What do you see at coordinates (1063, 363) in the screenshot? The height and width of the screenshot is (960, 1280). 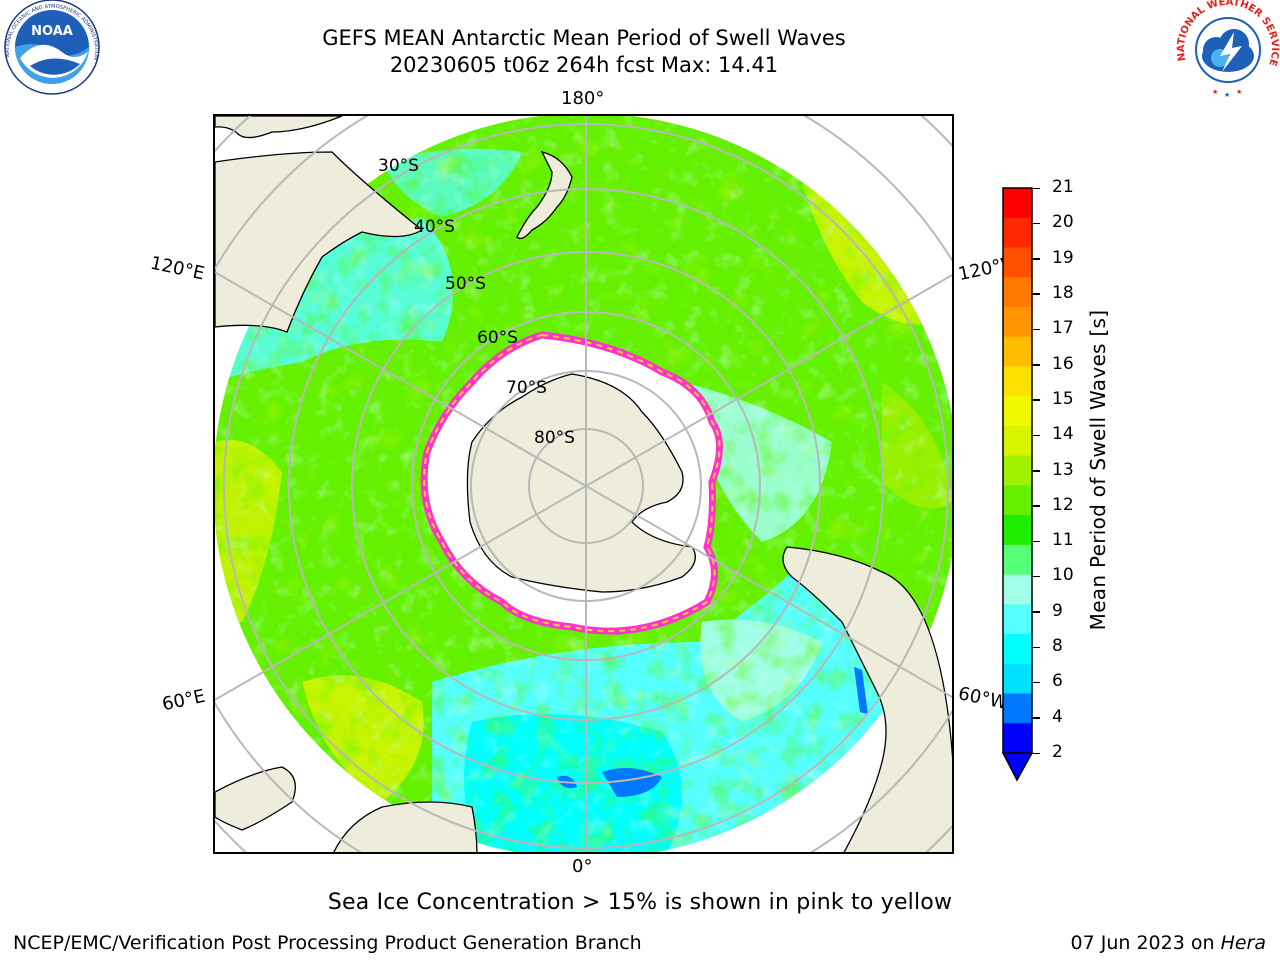 I see `colorbar-tick-label: 16` at bounding box center [1063, 363].